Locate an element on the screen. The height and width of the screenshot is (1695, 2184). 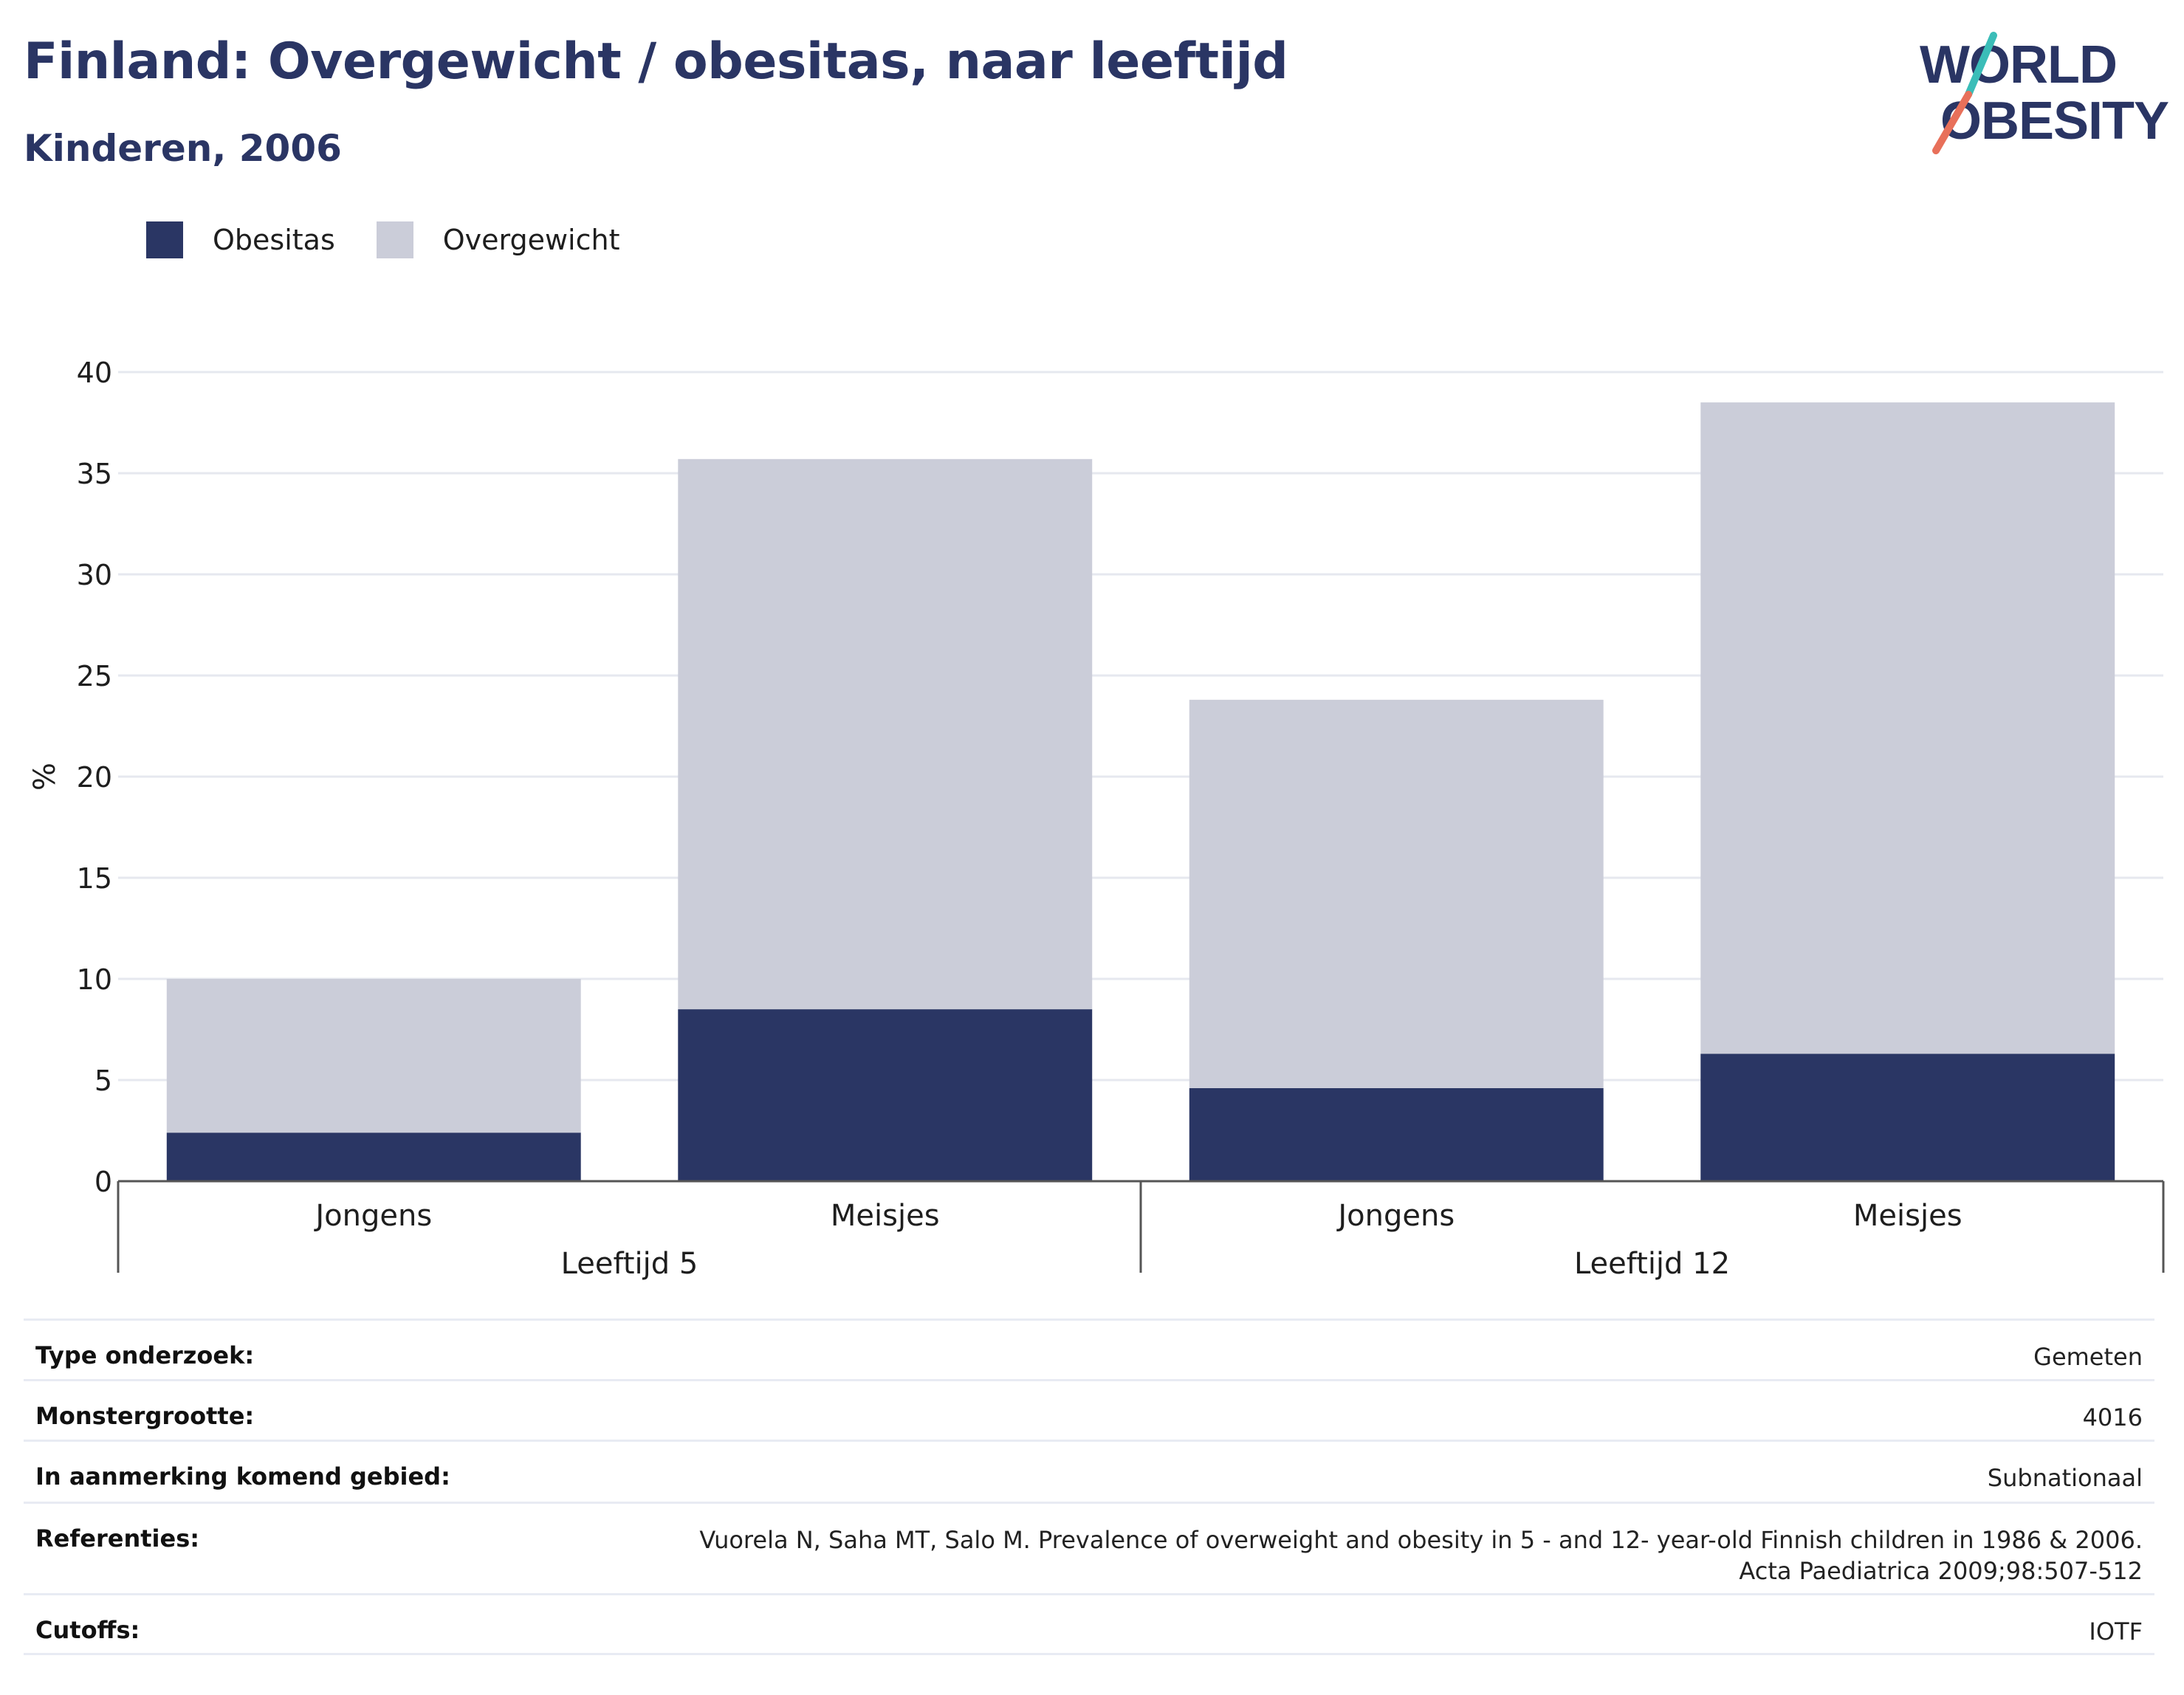
info-label: Type onderzoek: is located at coordinates (145, 1355).